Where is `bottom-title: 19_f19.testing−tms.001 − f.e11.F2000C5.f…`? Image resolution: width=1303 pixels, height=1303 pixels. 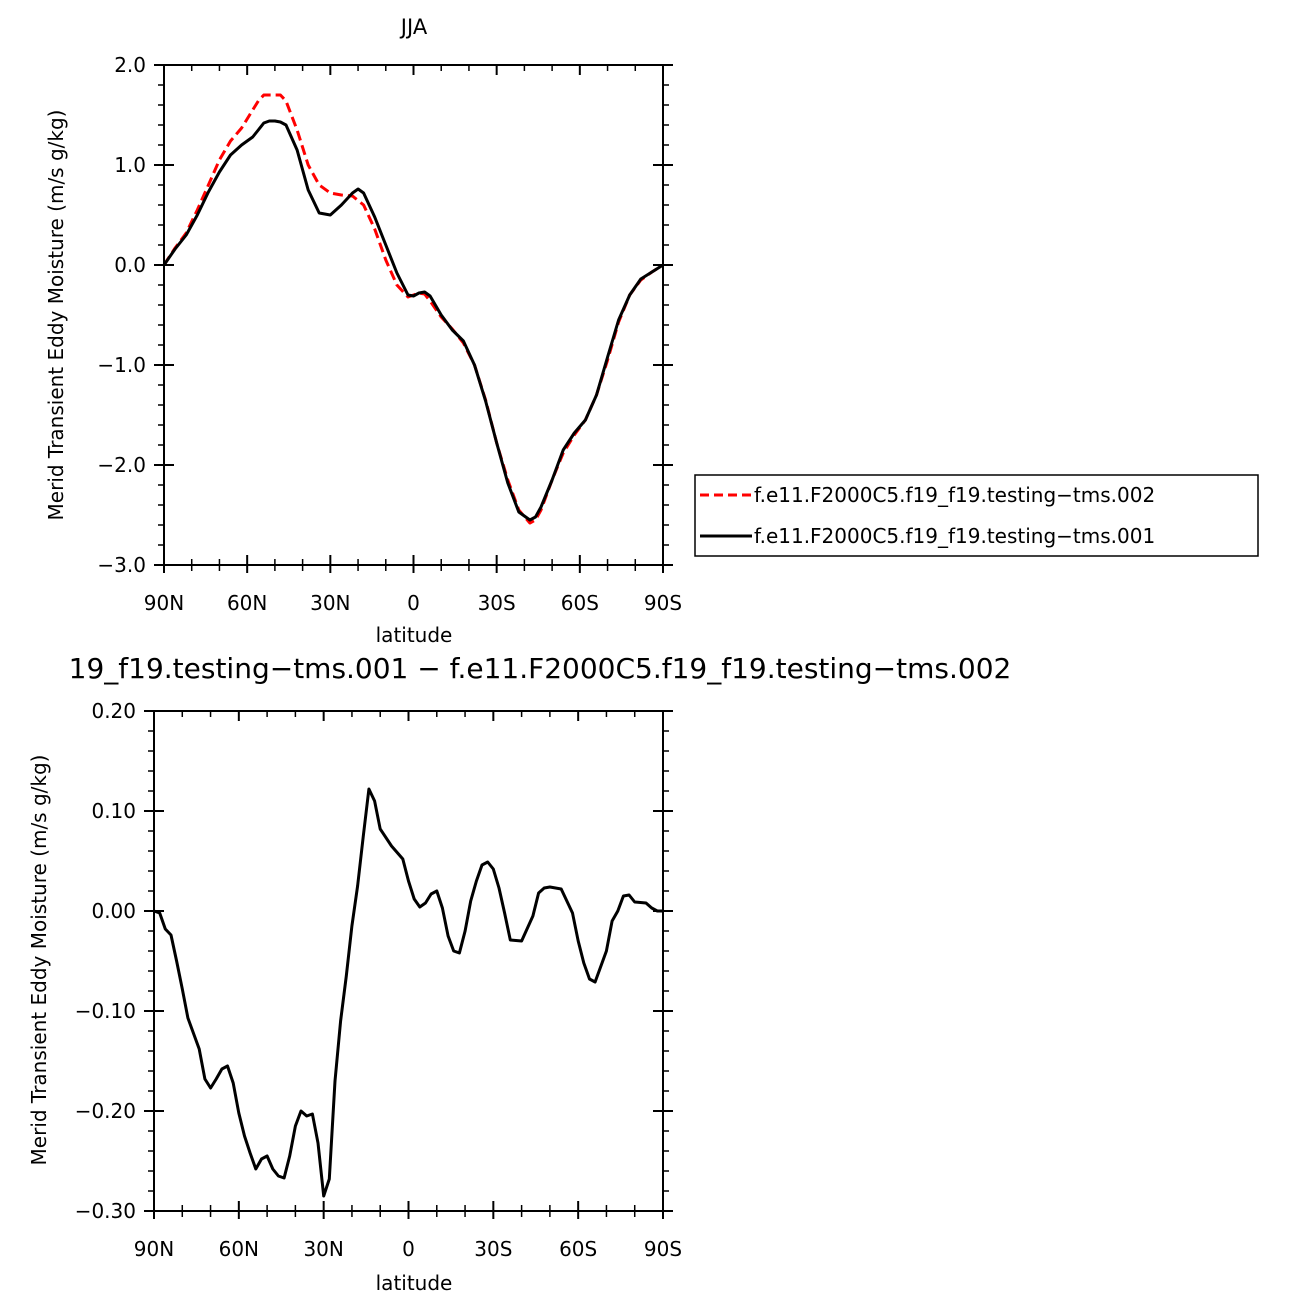
bottom-title: 19_f19.testing−tms.001 − f.e11.F2000C5.f… is located at coordinates (540, 668).